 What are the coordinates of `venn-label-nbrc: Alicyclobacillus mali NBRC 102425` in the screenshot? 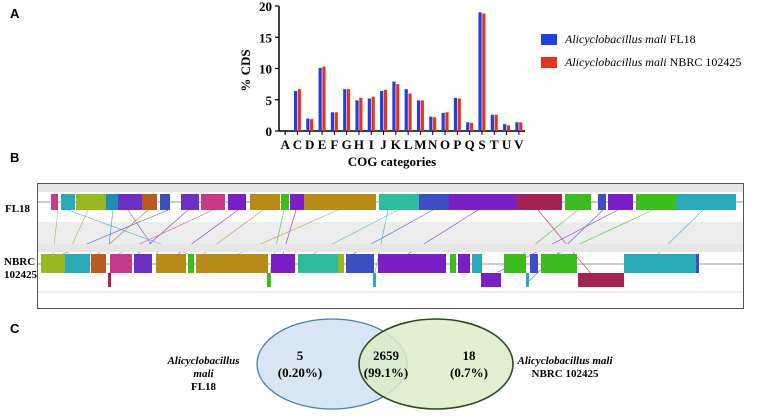 It's located at (565, 368).